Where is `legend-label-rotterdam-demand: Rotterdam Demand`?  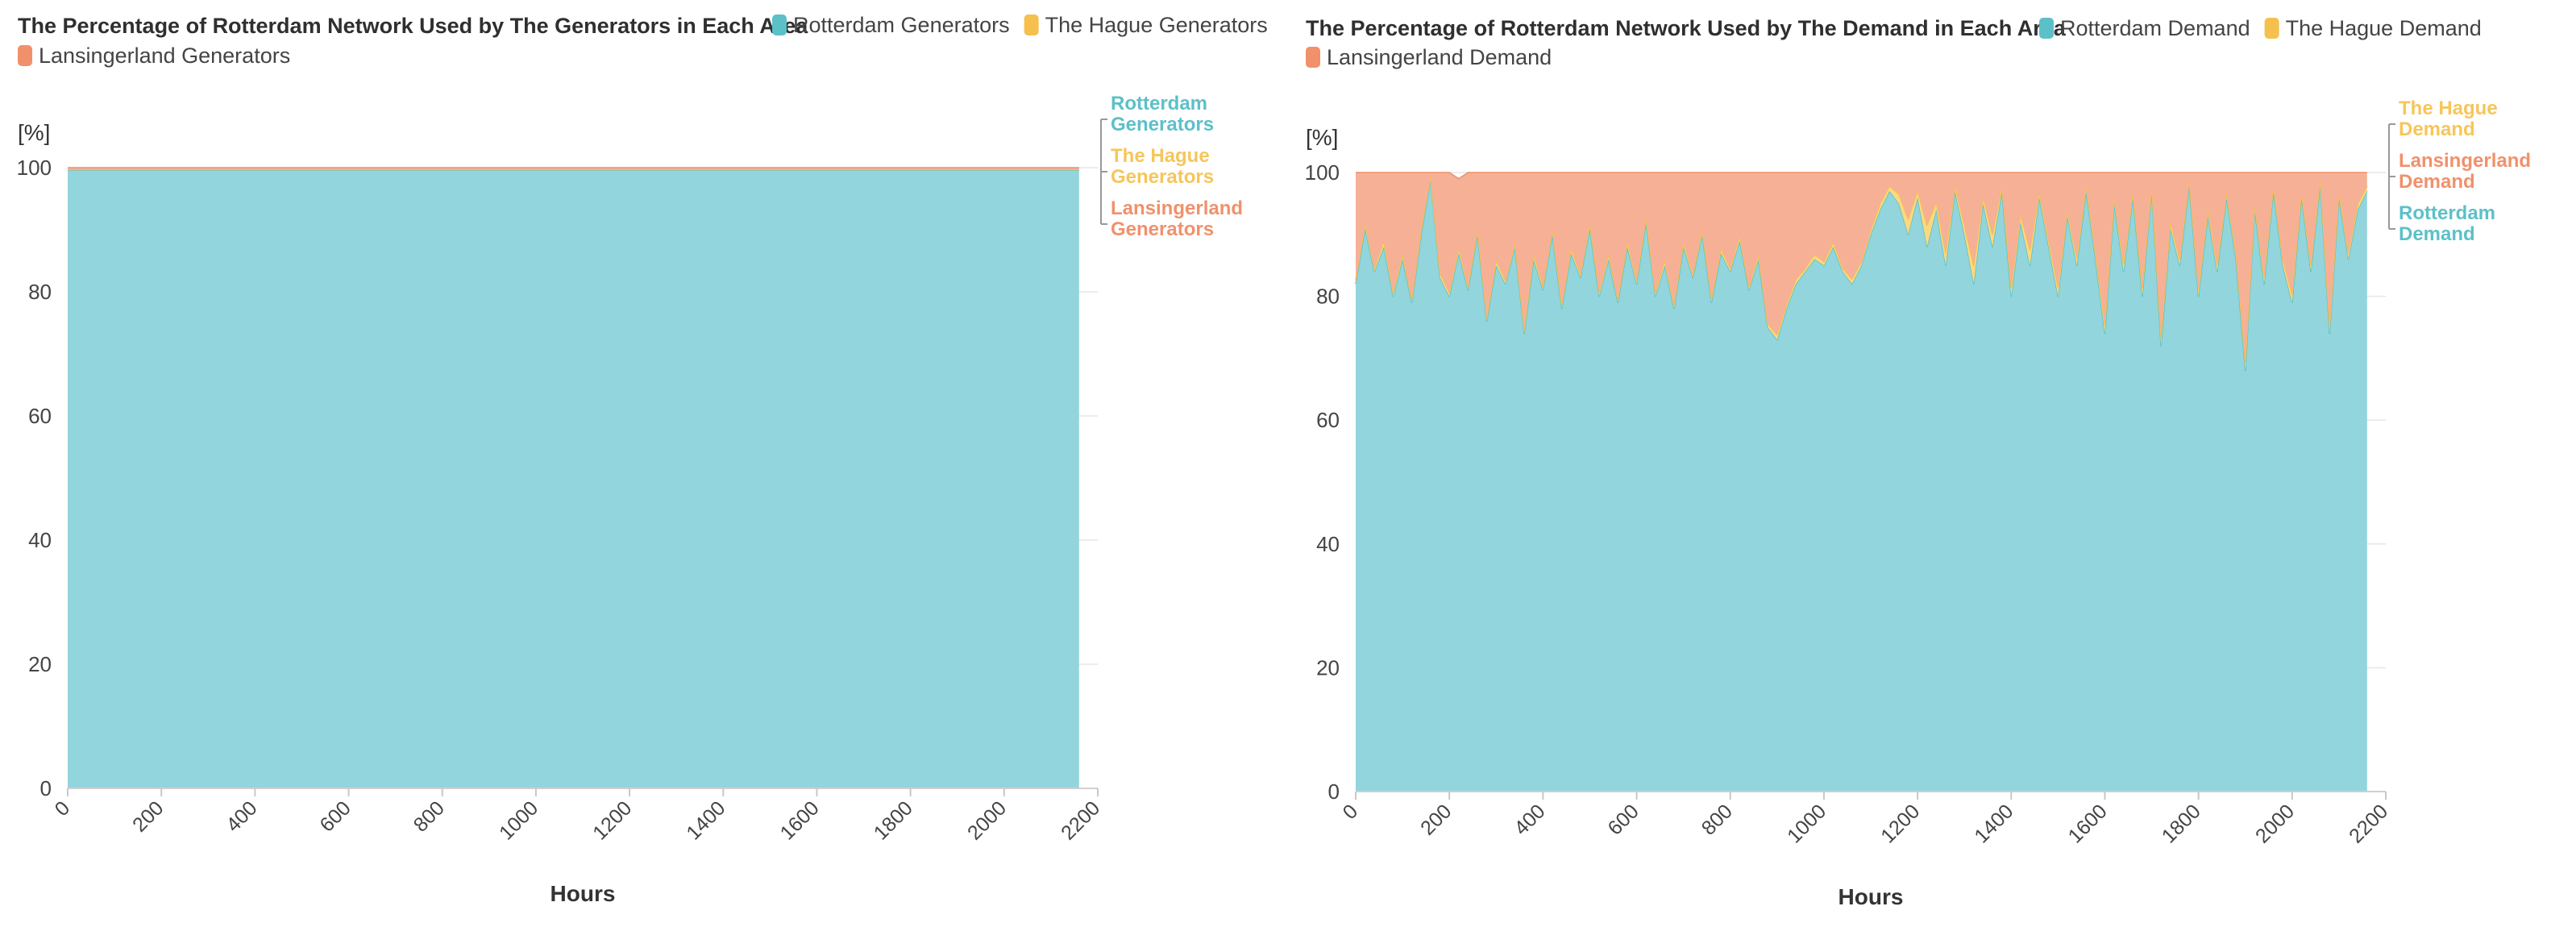
legend-label-rotterdam-demand: Rotterdam Demand is located at coordinates (2155, 28).